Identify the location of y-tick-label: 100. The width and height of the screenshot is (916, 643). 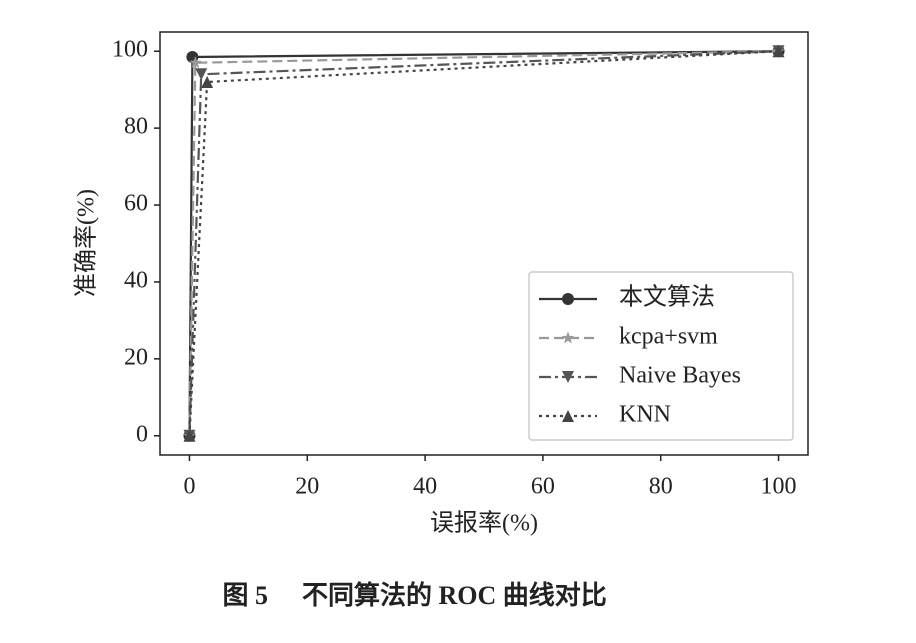
(130, 50).